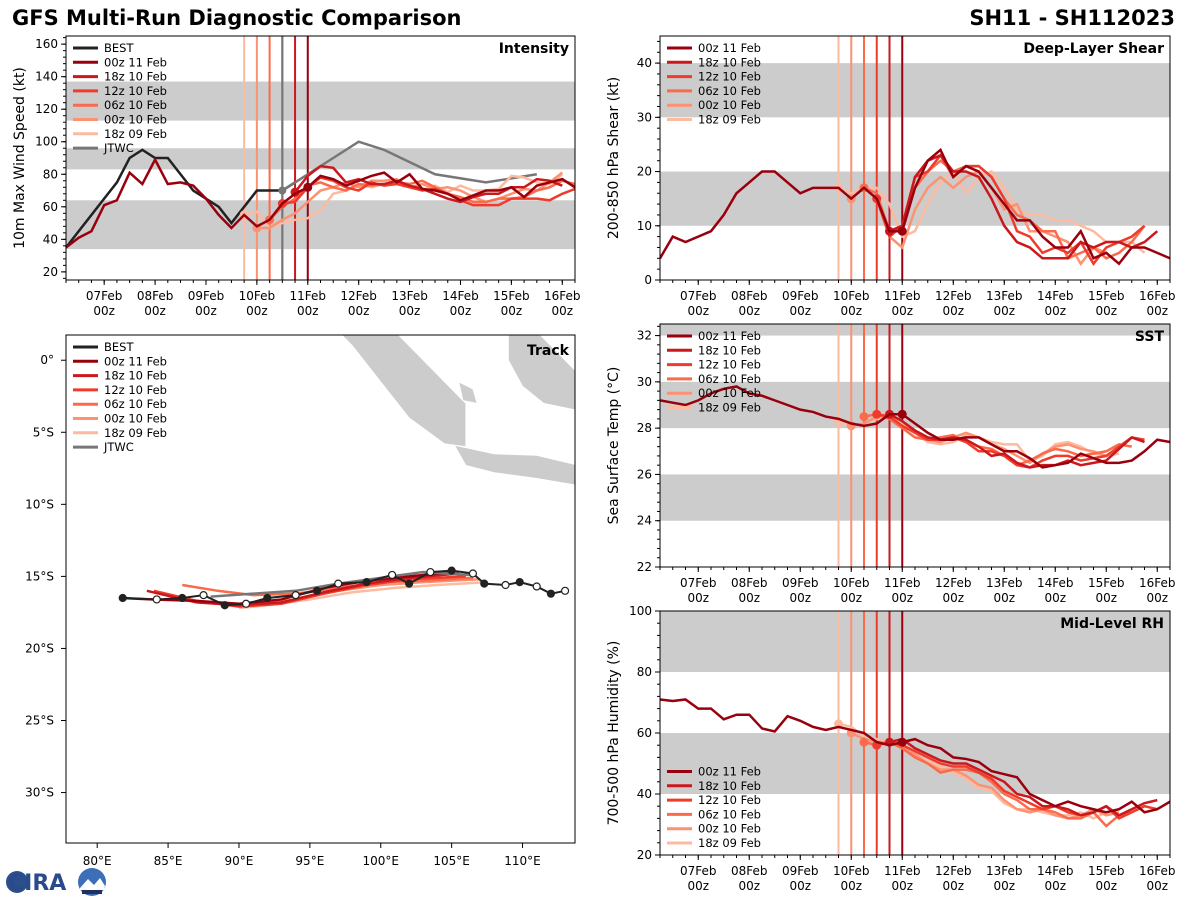 The width and height of the screenshot is (1200, 900). Describe the element at coordinates (118, 447) in the screenshot. I see `legend-label: JTWC` at that location.